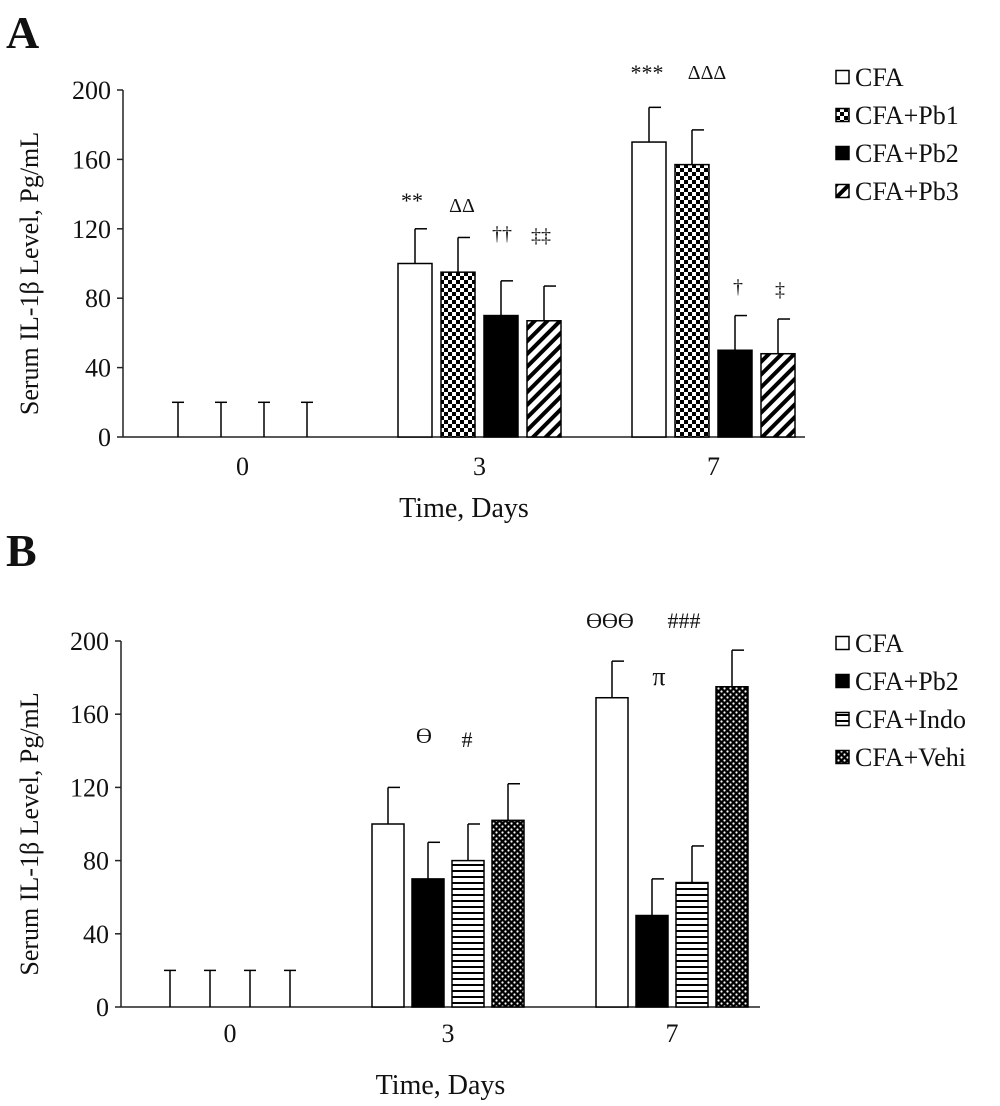 The height and width of the screenshot is (1106, 1000). I want to click on annotation: ***, so click(647, 72).